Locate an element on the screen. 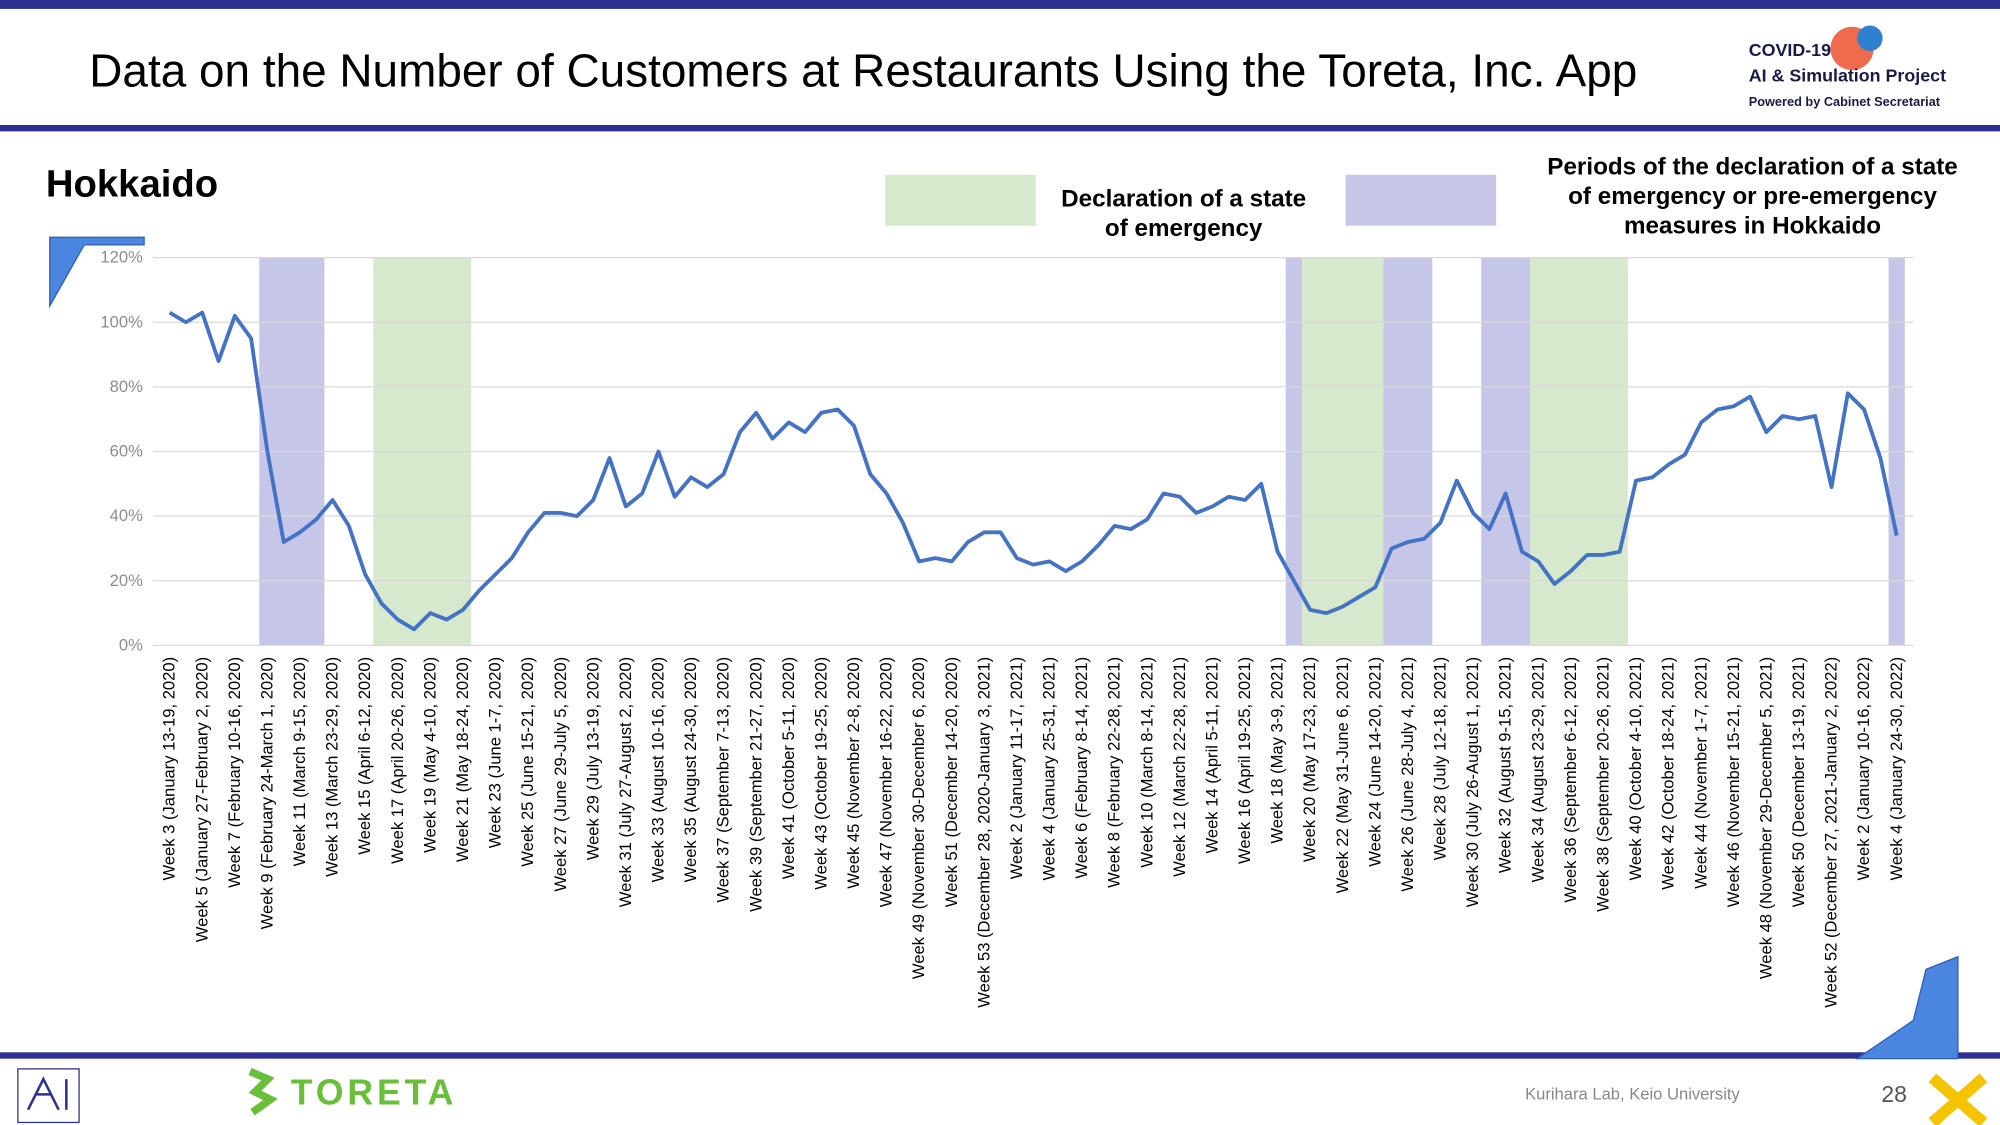 The height and width of the screenshot is (1125, 2000). x-tick-label: Week 27 (June 29-July 5, 2020) is located at coordinates (560, 774).